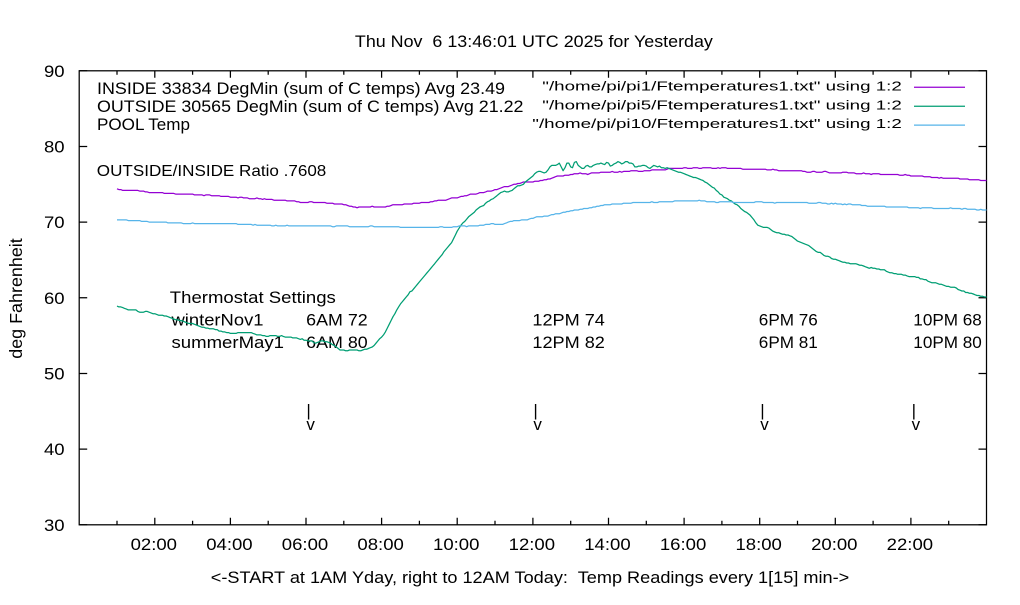 The height and width of the screenshot is (605, 1020). What do you see at coordinates (228, 342) in the screenshot?
I see `svg-text: summerMay1` at bounding box center [228, 342].